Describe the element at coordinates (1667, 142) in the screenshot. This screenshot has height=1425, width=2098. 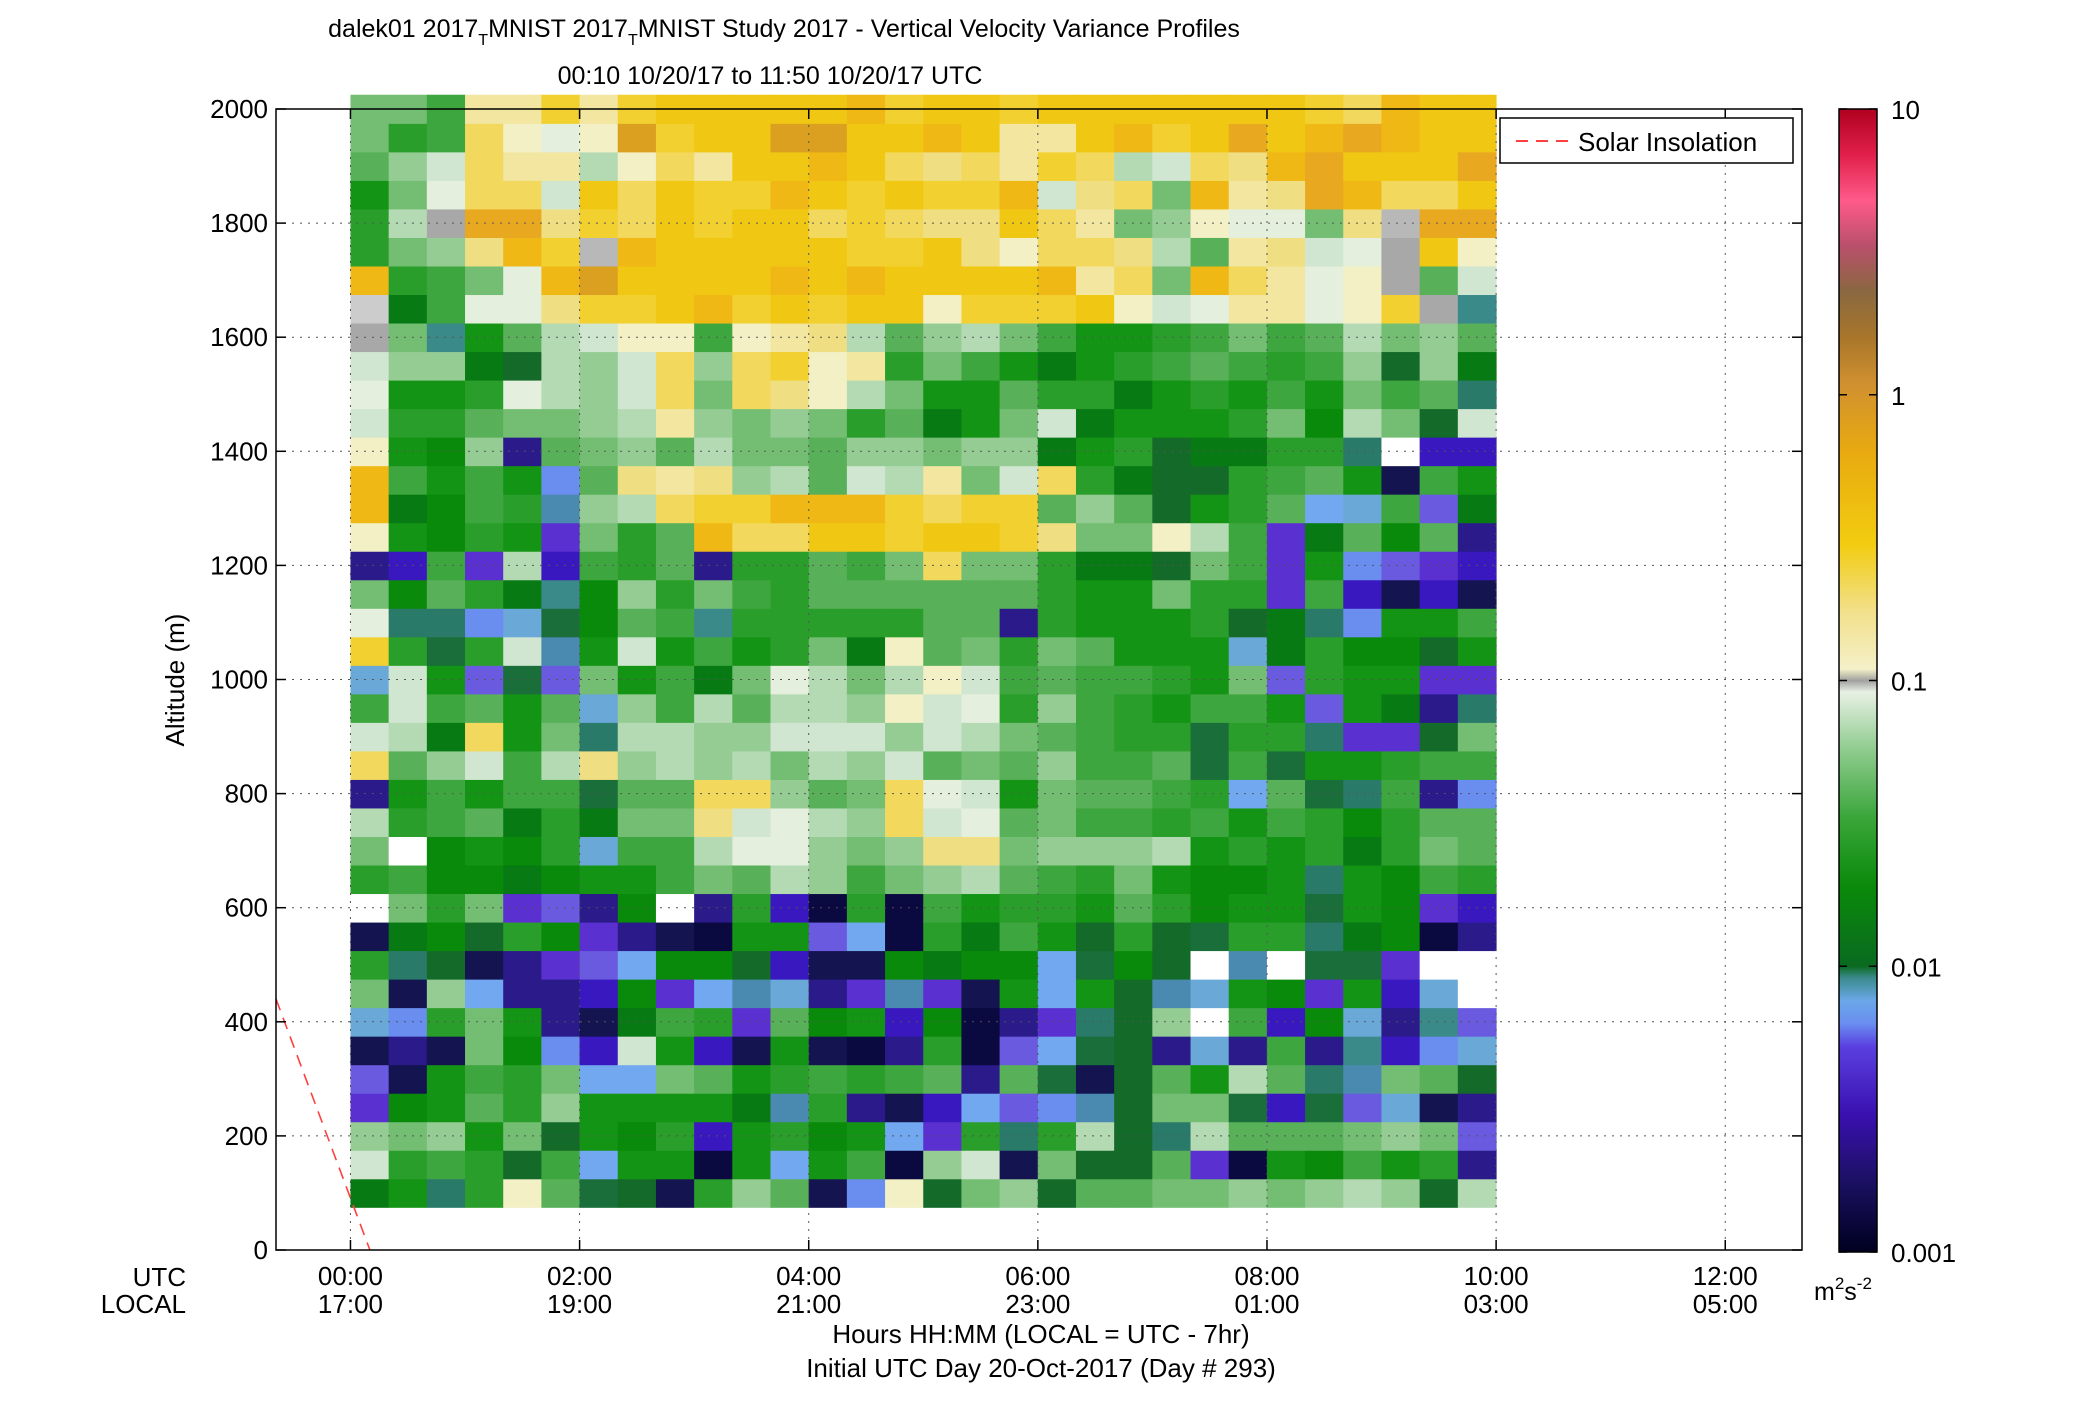
I see `legend-solar-label: Solar Insolation` at that location.